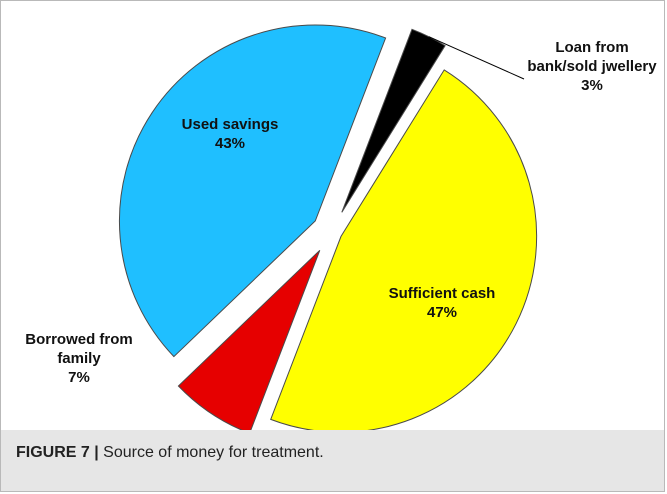 This screenshot has width=667, height=494. I want to click on slice-category: Borrowed from, so click(79, 339).